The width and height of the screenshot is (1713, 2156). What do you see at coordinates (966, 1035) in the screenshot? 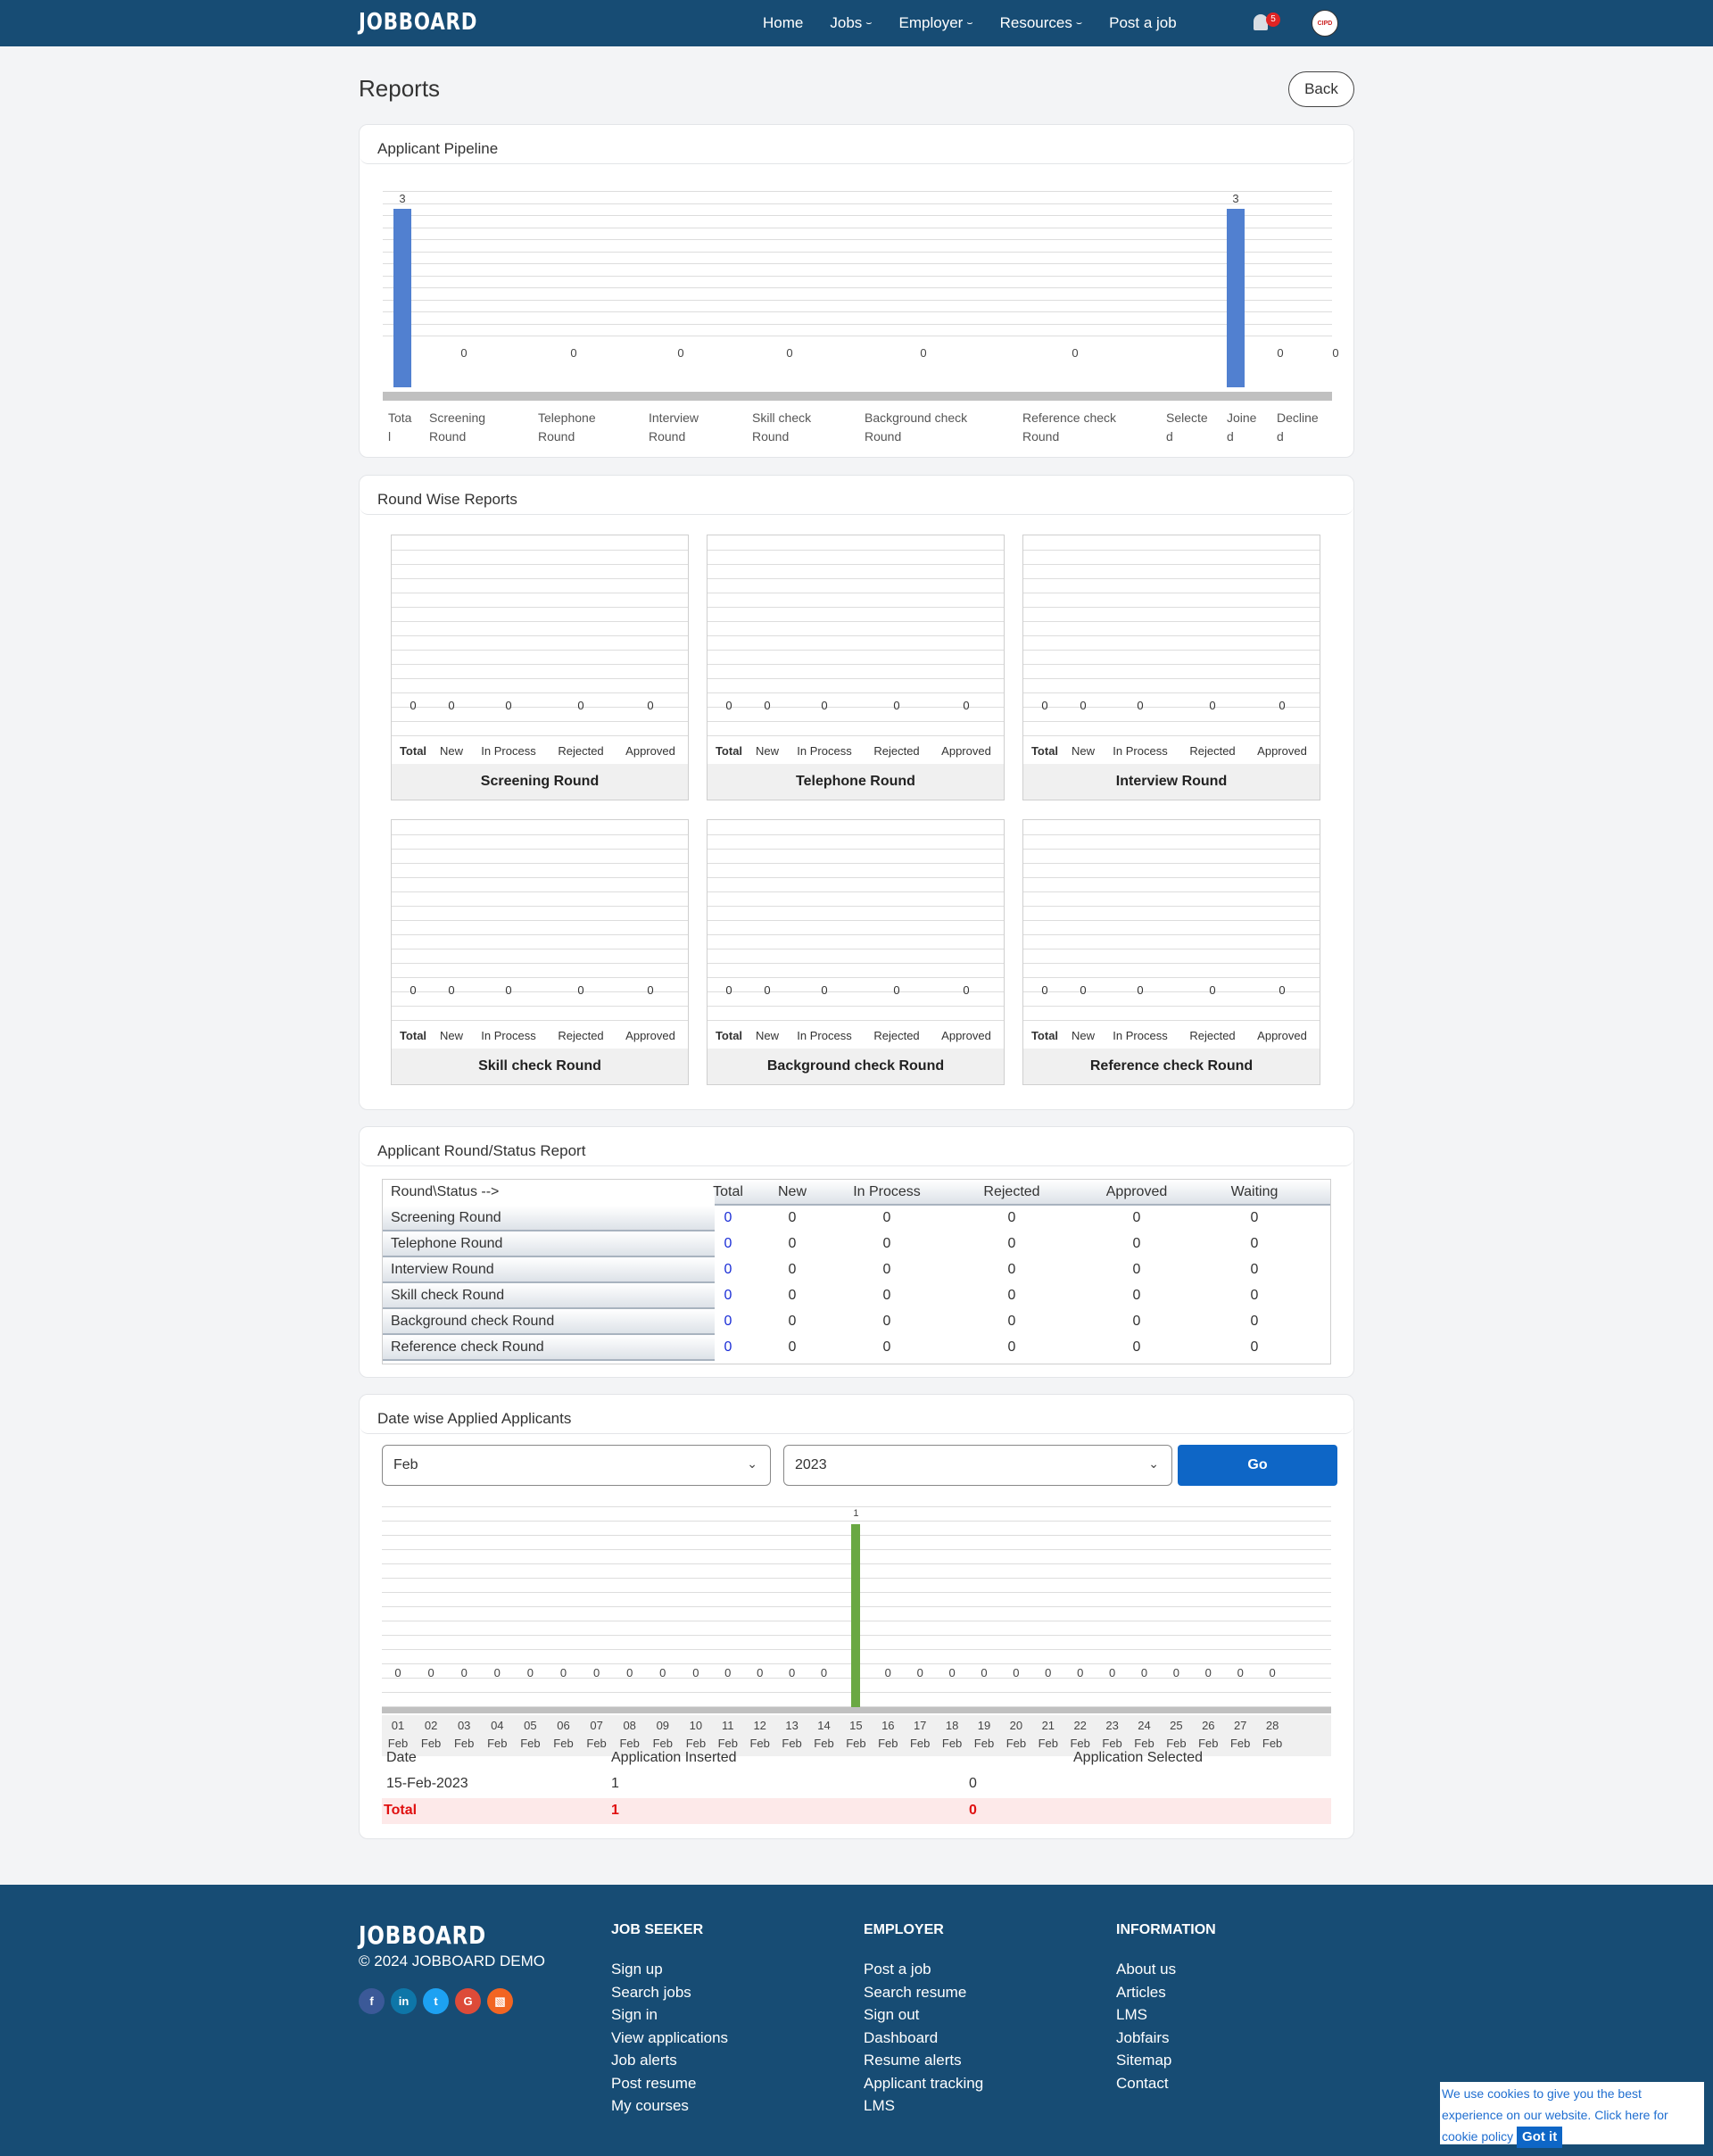
I see `x-tick-label: Approved` at bounding box center [966, 1035].